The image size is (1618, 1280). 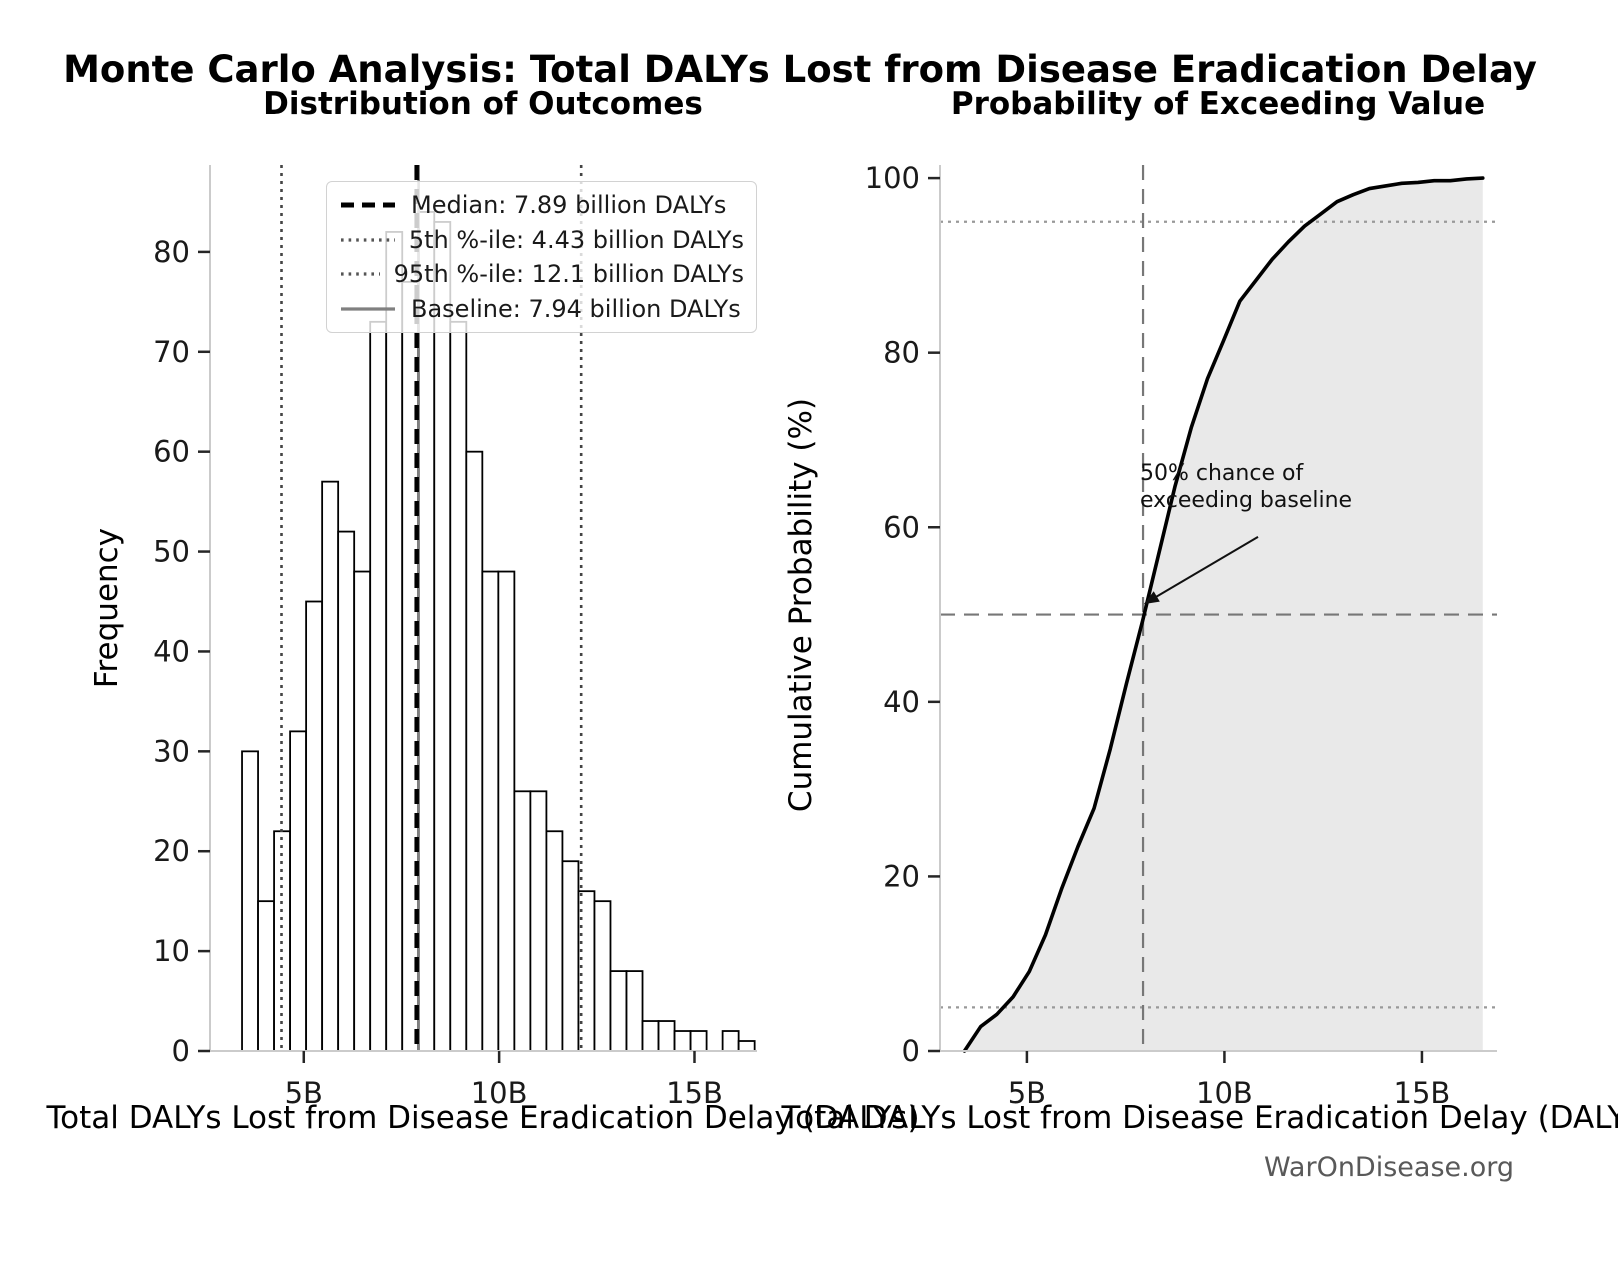 I want to click on cdf-ylabel: Cumulative Probability (%), so click(x=801, y=605).